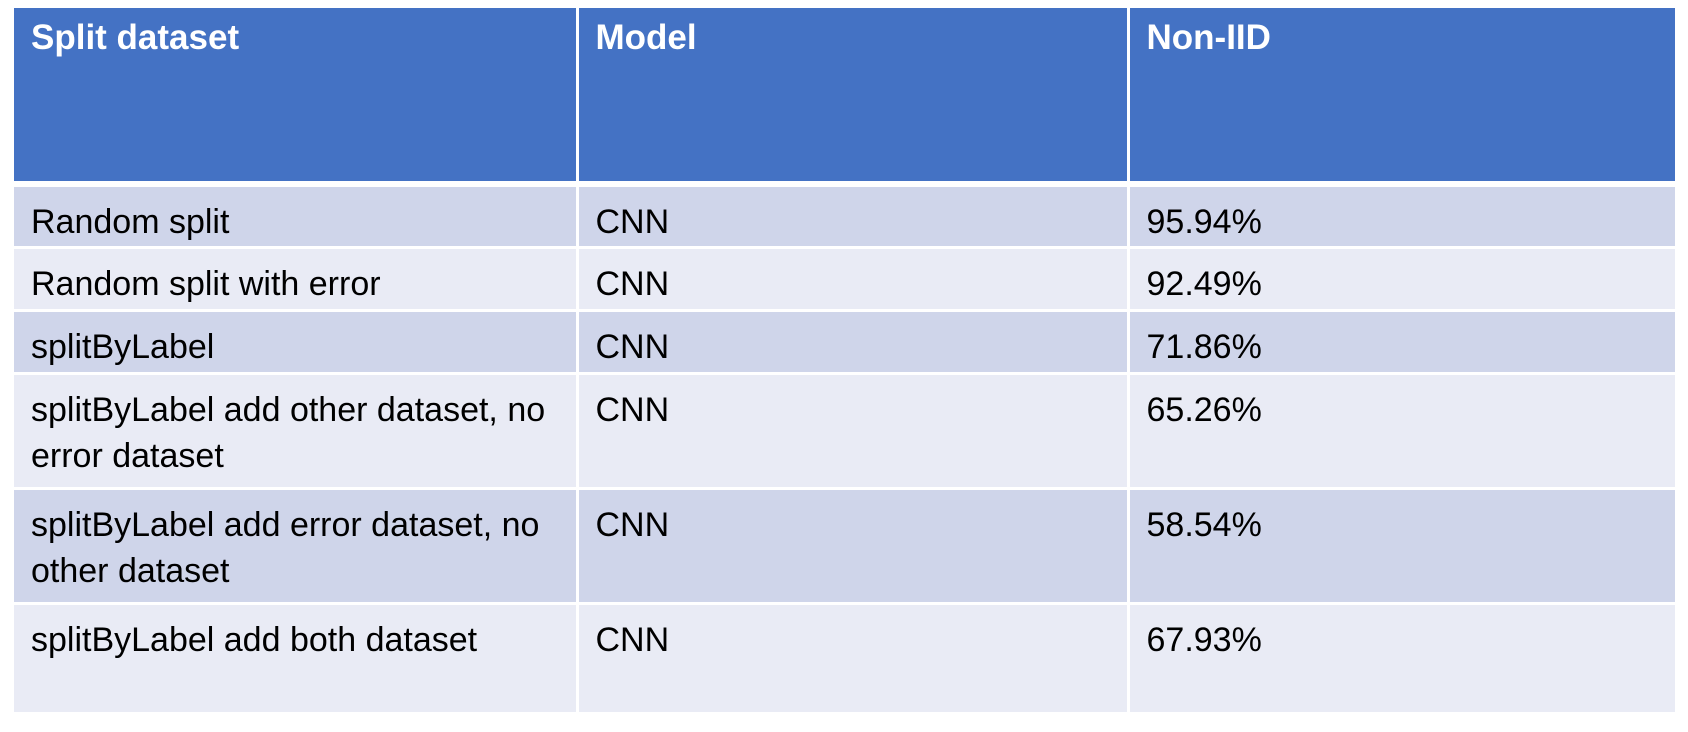 The height and width of the screenshot is (732, 1688). Describe the element at coordinates (1401, 546) in the screenshot. I see `cell-non-iid: 58.54%` at that location.